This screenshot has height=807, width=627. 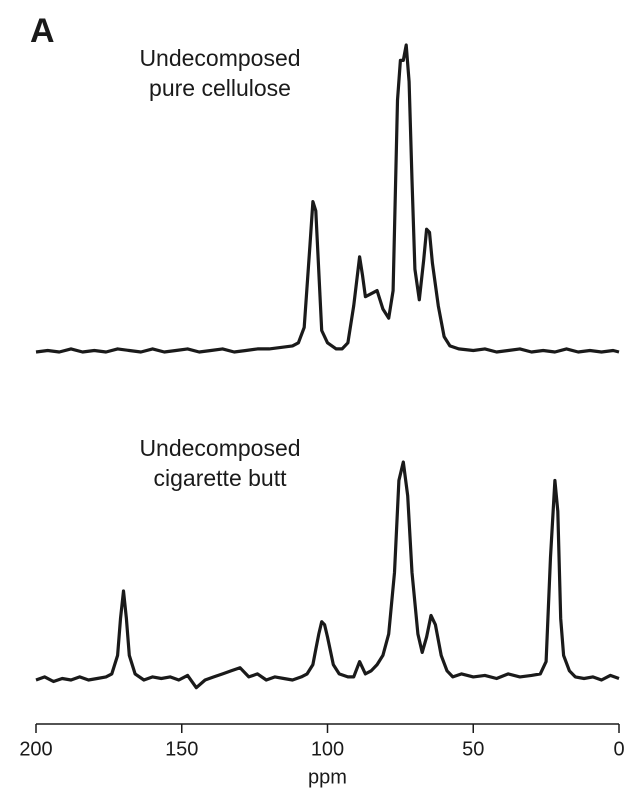 What do you see at coordinates (181, 749) in the screenshot?
I see `x-tick-label: 150` at bounding box center [181, 749].